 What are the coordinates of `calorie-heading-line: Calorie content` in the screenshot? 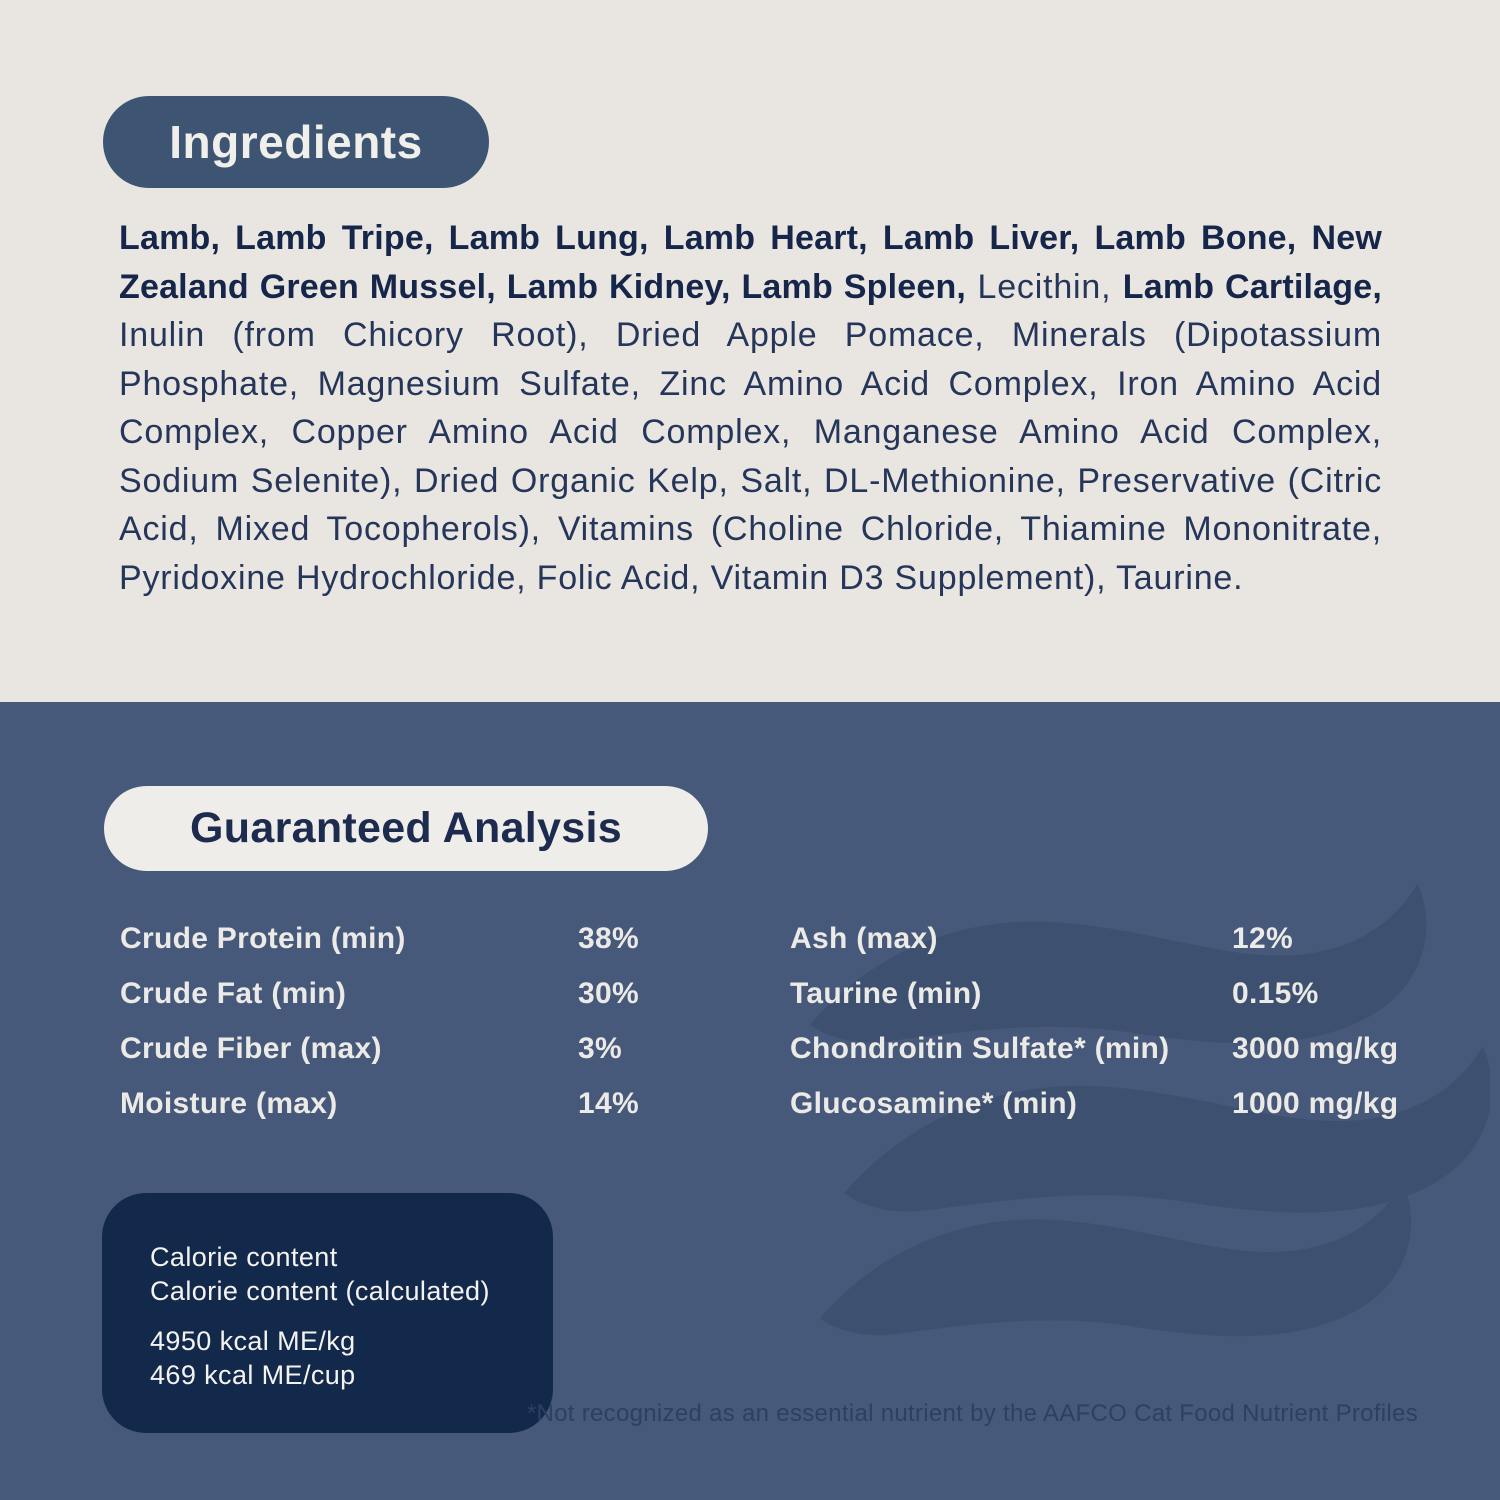 It's located at (244, 1257).